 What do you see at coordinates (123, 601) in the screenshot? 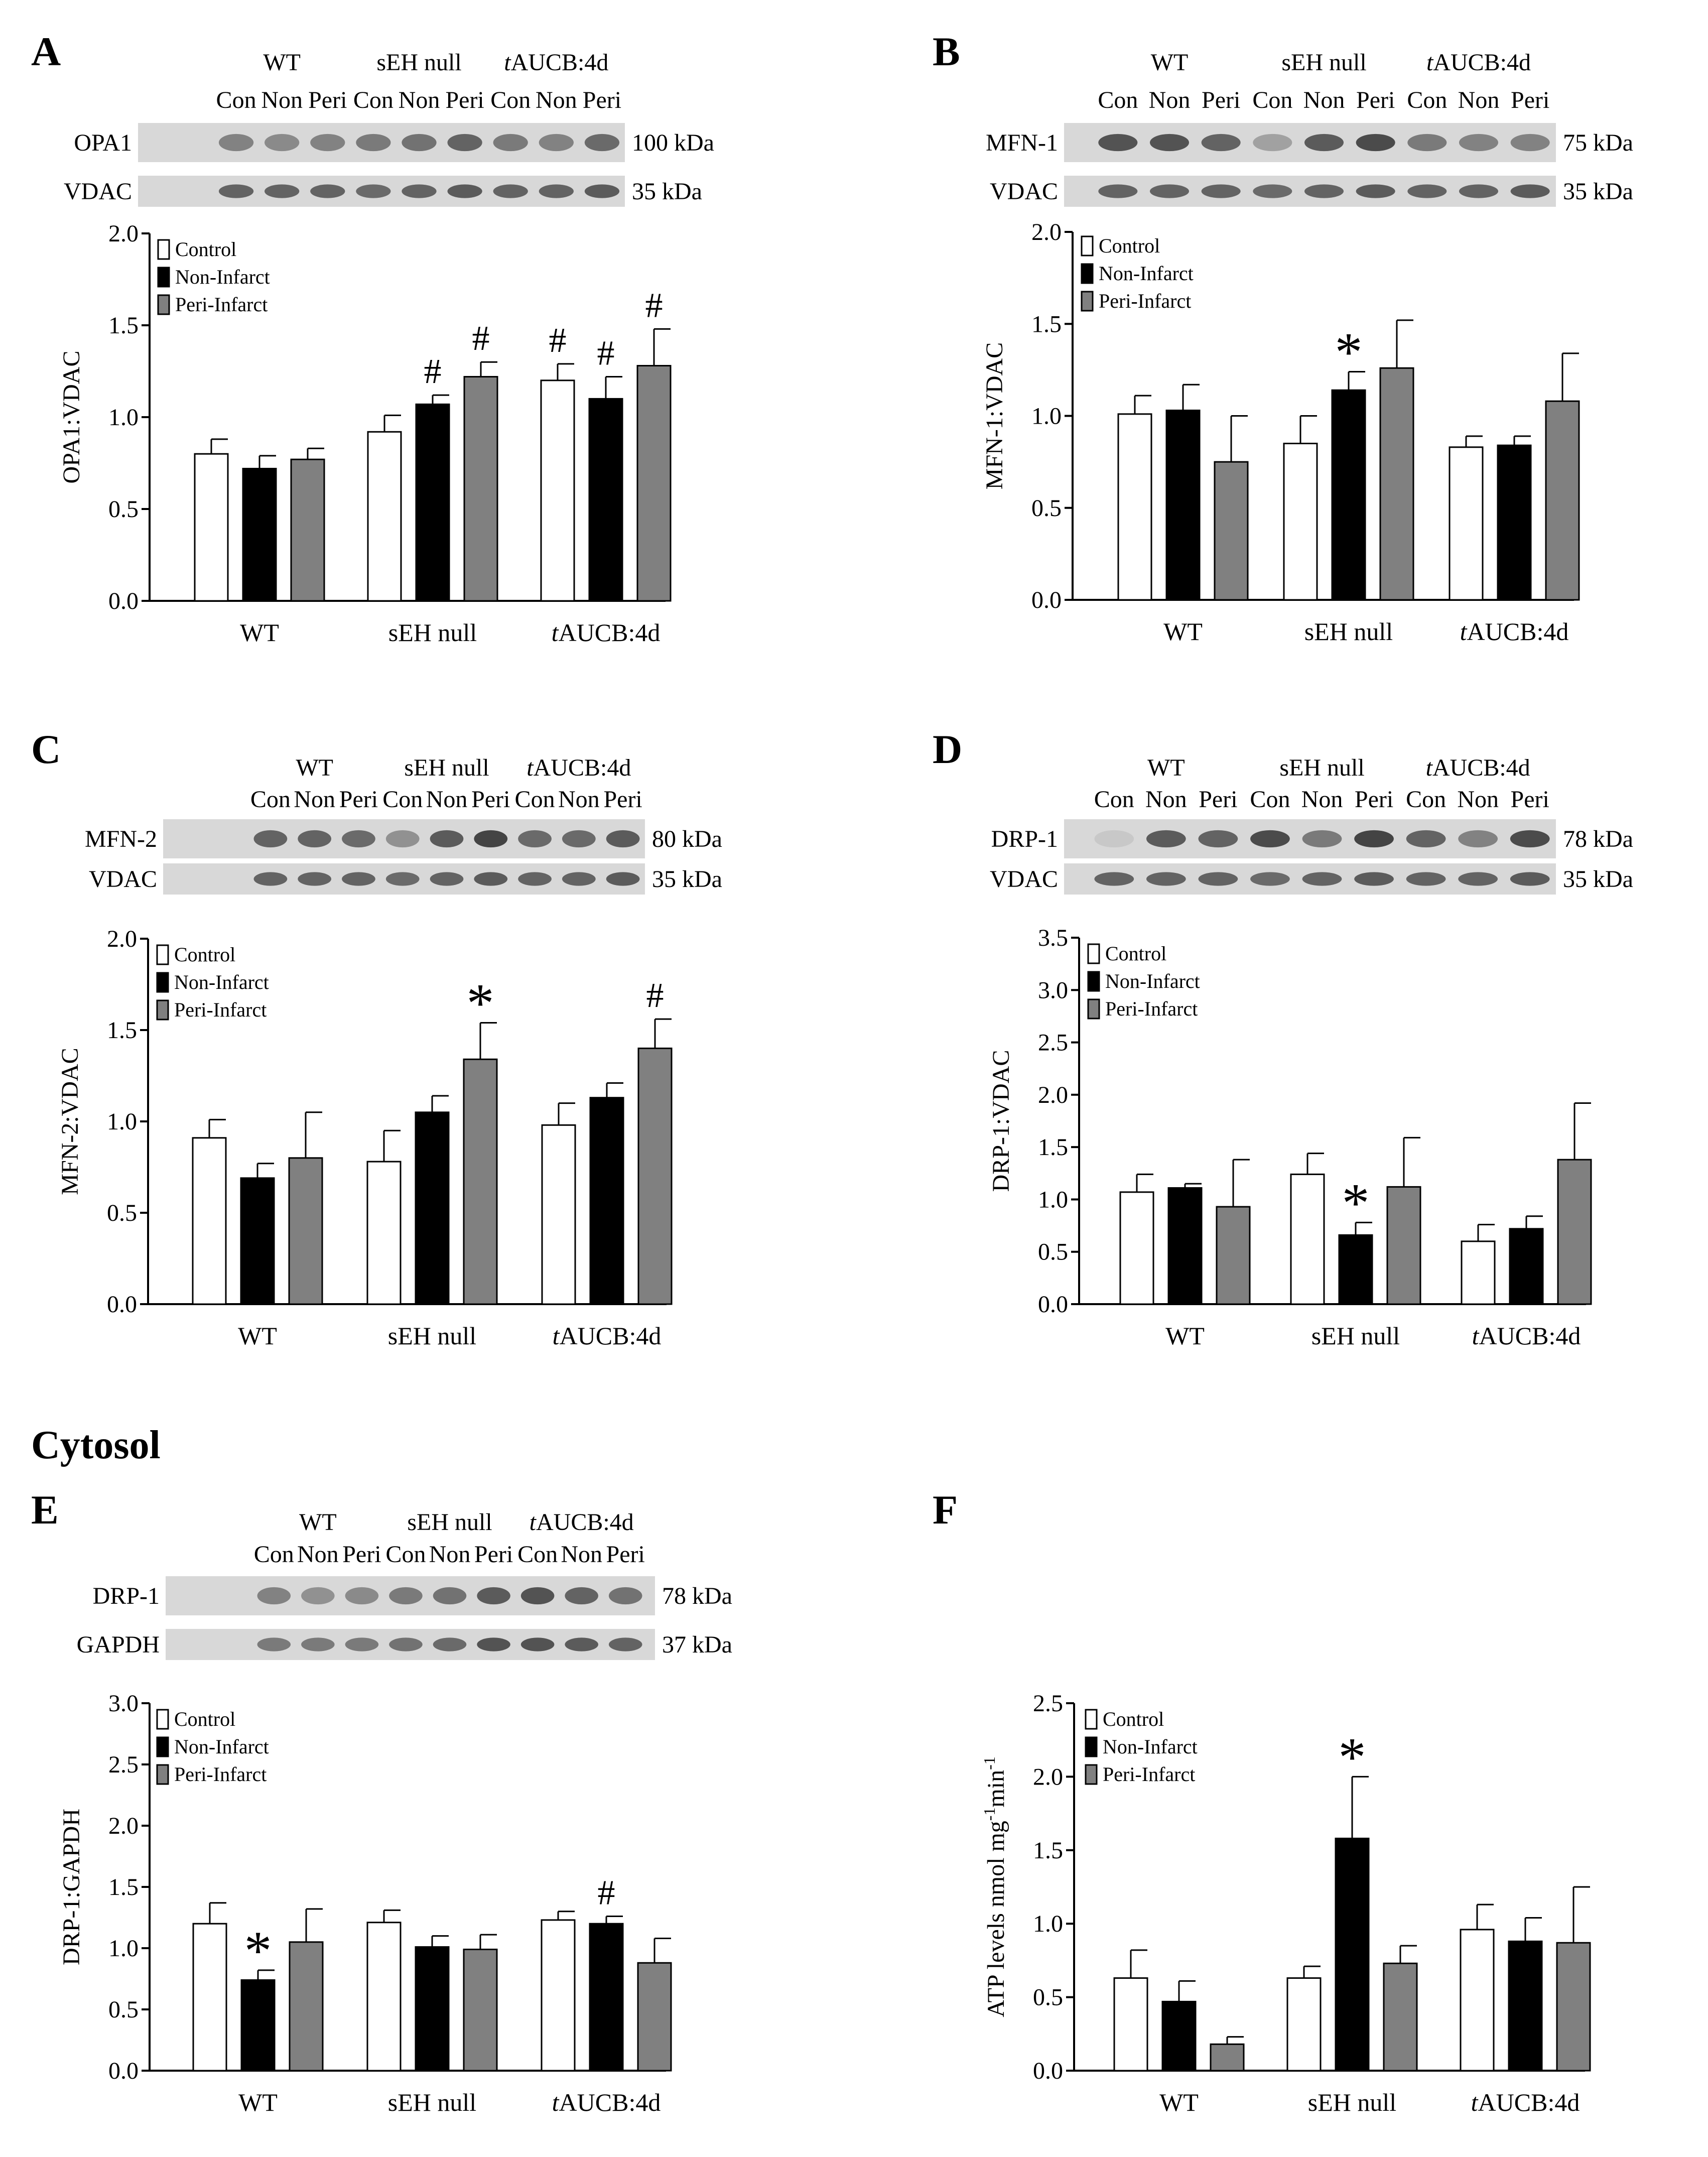
I see `y-tick-label: 0.0` at bounding box center [123, 601].